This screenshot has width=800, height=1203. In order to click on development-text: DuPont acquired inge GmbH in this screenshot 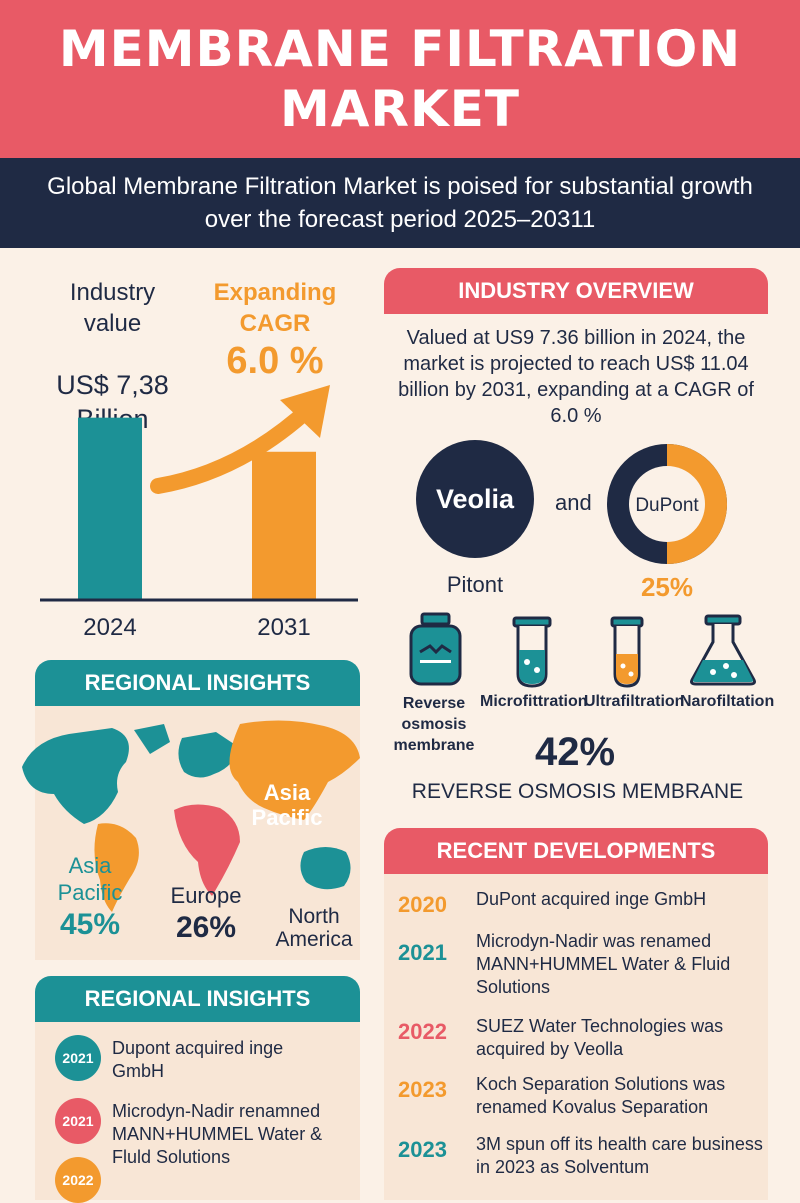, I will do `click(591, 899)`.